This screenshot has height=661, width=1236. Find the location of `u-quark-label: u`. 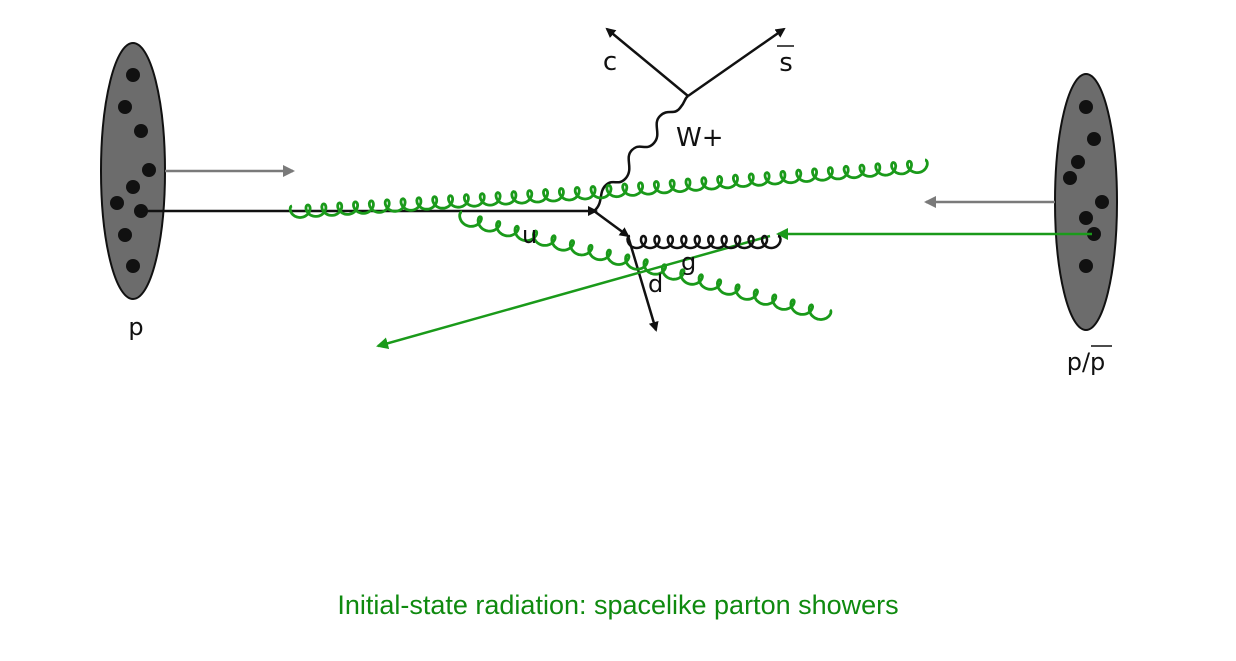

u-quark-label: u is located at coordinates (529, 235).